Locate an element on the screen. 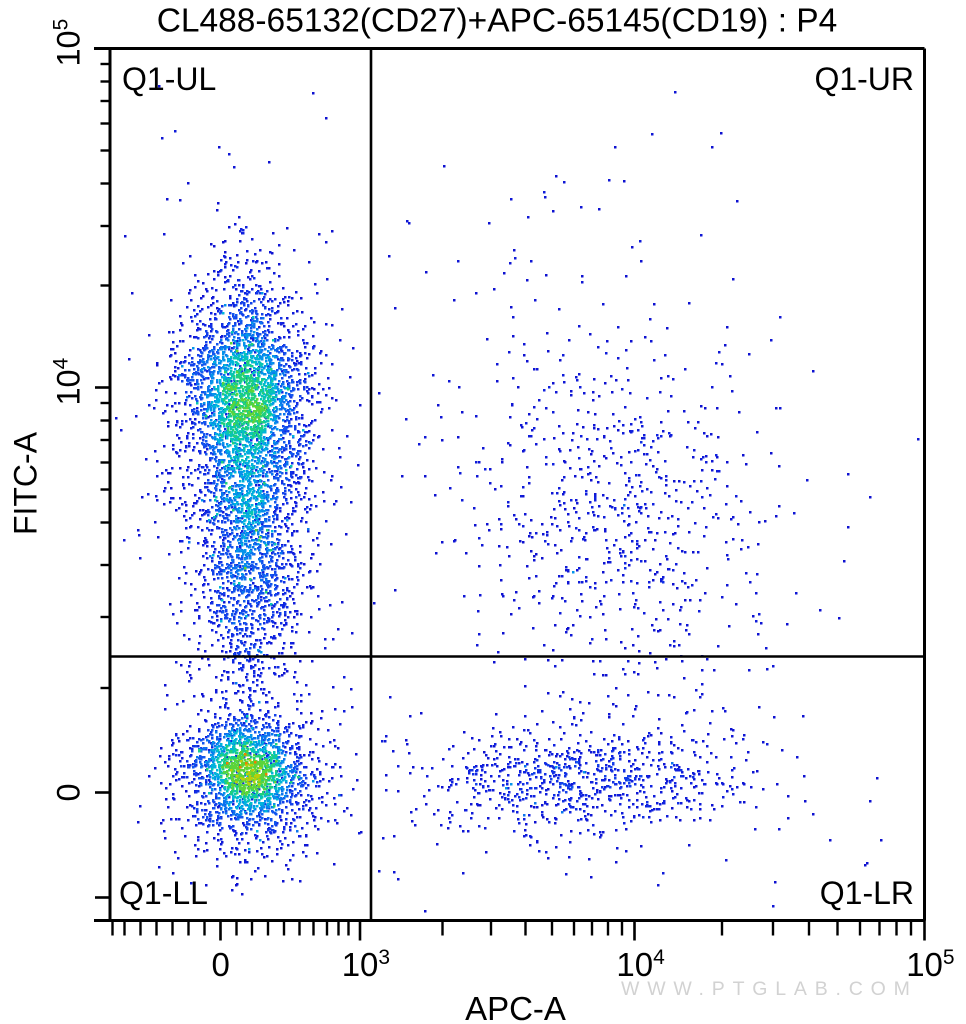  svg-text: Q1-UL is located at coordinates (169, 79).